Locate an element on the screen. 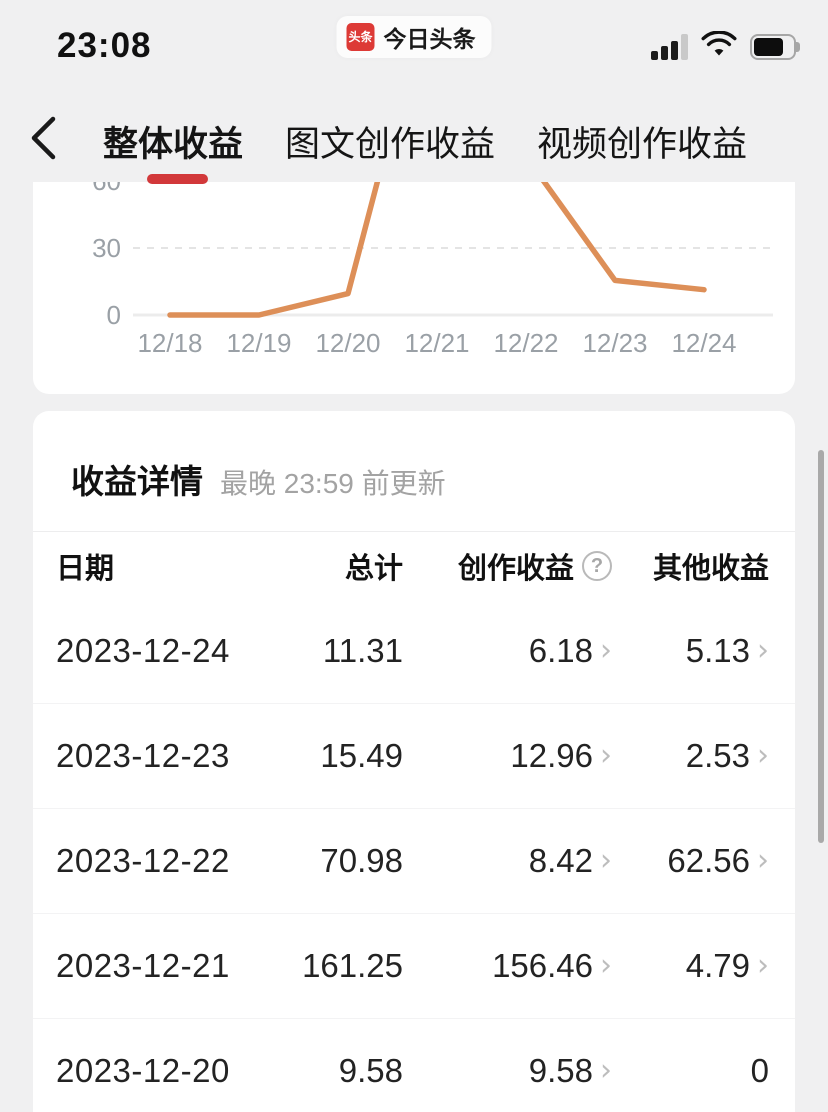 The image size is (828, 1112). row-other-income-value: 2.53 is located at coordinates (717, 755).